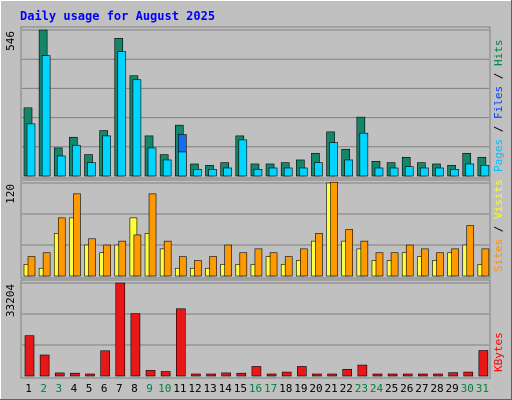 Image resolution: width=512 pixels, height=400 pixels. Describe the element at coordinates (452, 388) in the screenshot. I see `x-tick-label: 29` at that location.